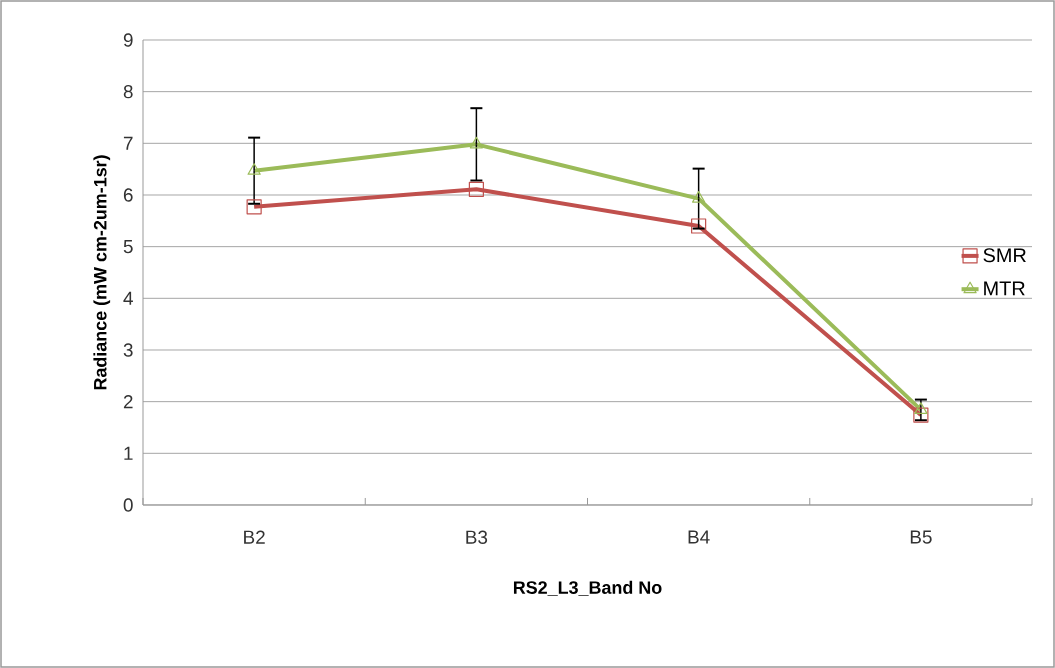  What do you see at coordinates (128, 195) in the screenshot?
I see `y-tick-label: 6` at bounding box center [128, 195].